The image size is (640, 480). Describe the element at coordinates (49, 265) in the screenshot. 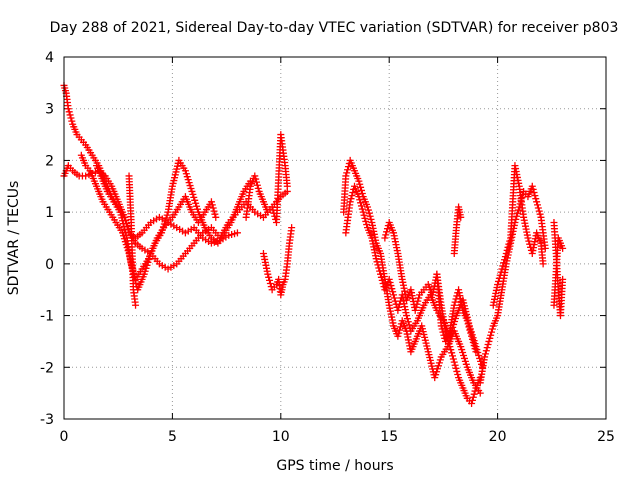

I see `y-tick-label: 0` at that location.